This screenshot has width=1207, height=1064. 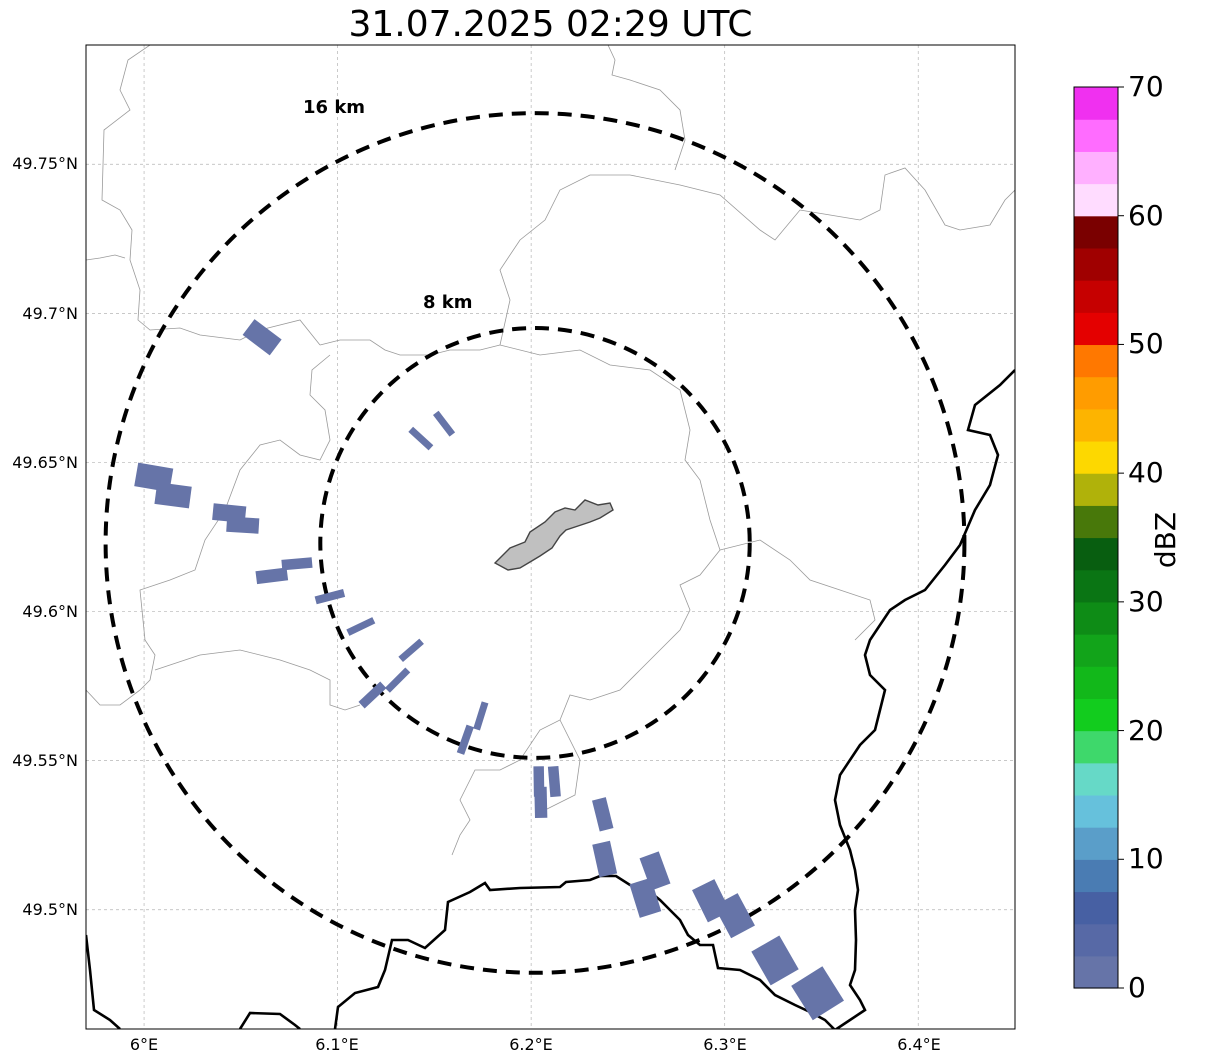 I want to click on lat-tick-label: 49.75°N, so click(x=45, y=163).